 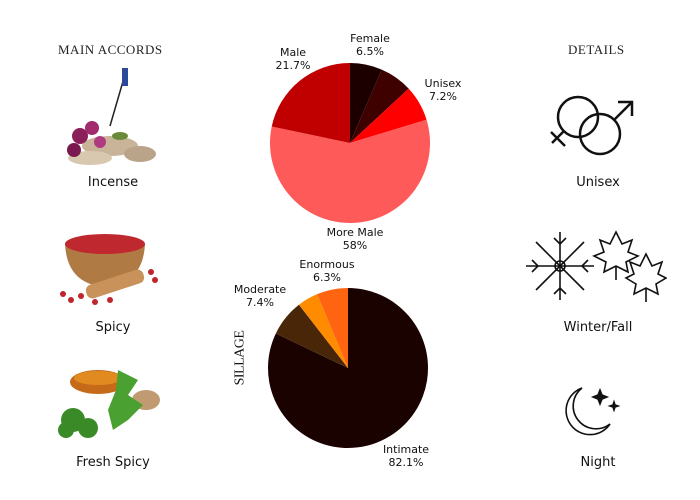 What do you see at coordinates (111, 116) in the screenshot?
I see `incense-image` at bounding box center [111, 116].